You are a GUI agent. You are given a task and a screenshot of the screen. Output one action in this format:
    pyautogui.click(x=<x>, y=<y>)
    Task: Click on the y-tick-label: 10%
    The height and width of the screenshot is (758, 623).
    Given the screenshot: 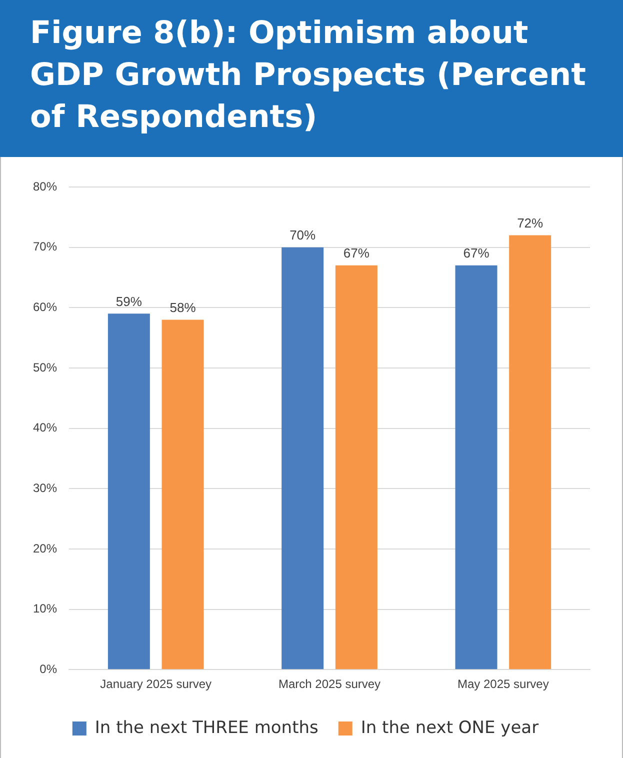 What is the action you would take?
    pyautogui.click(x=45, y=609)
    